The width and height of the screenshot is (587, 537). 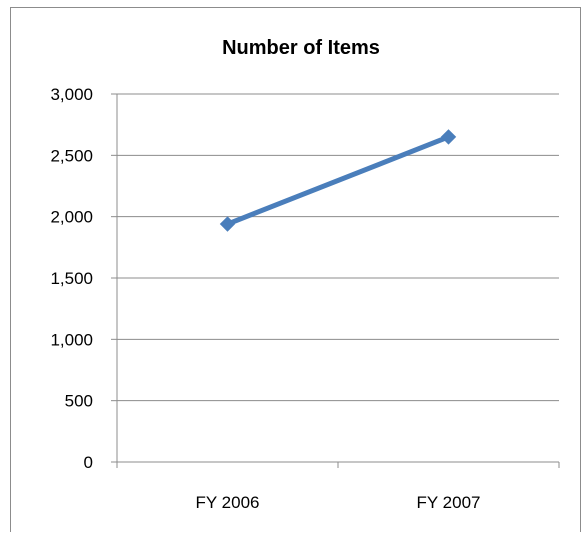 What do you see at coordinates (71, 217) in the screenshot?
I see `y-tick-label: 2,000` at bounding box center [71, 217].